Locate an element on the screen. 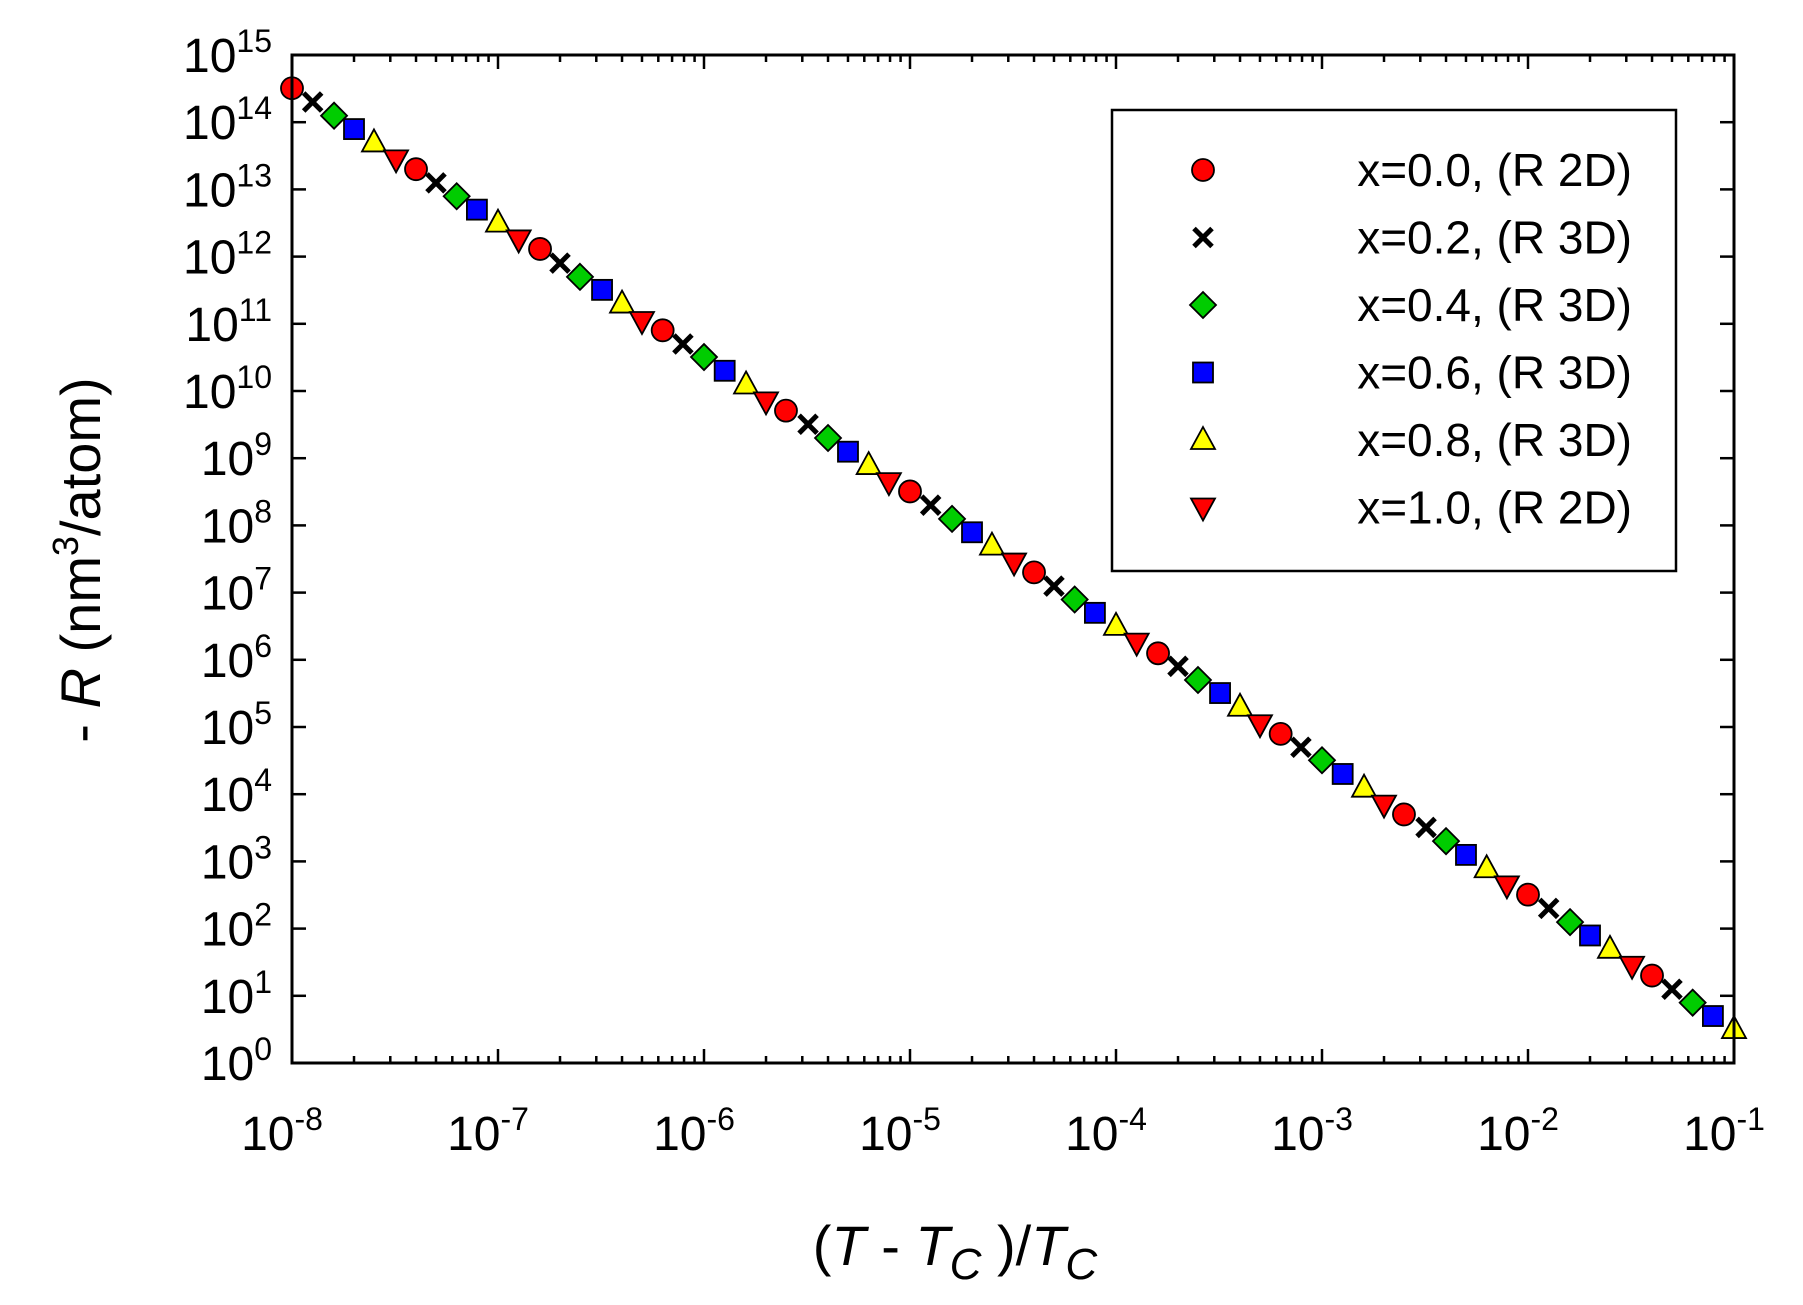 The width and height of the screenshot is (1803, 1305). x-tick-exp: -6 is located at coordinates (720, 1119).